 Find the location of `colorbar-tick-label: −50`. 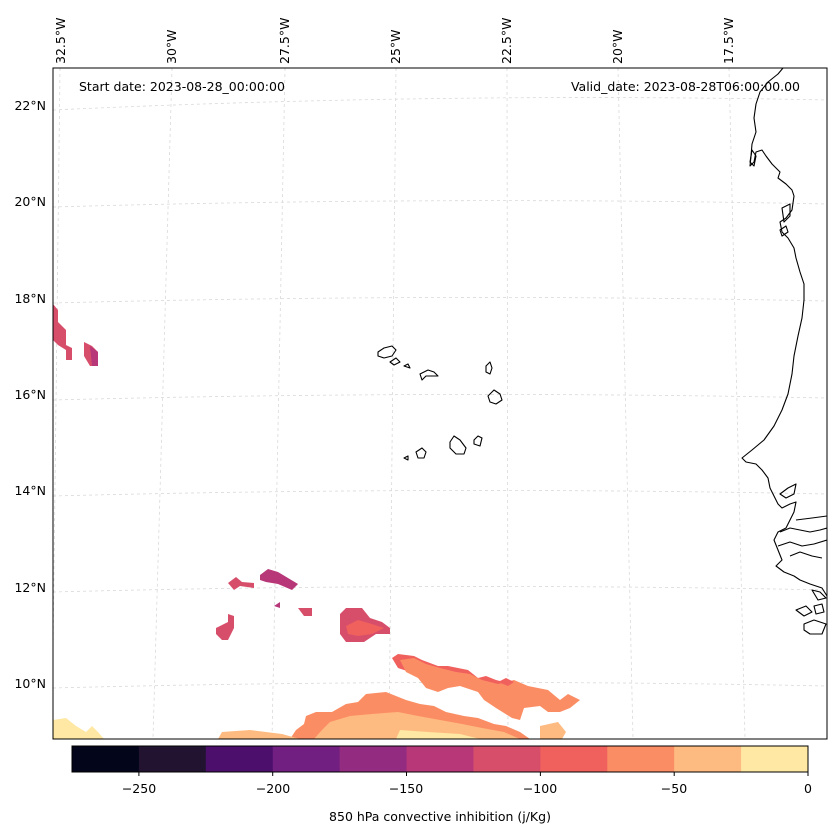

colorbar-tick-label: −50 is located at coordinates (674, 788).